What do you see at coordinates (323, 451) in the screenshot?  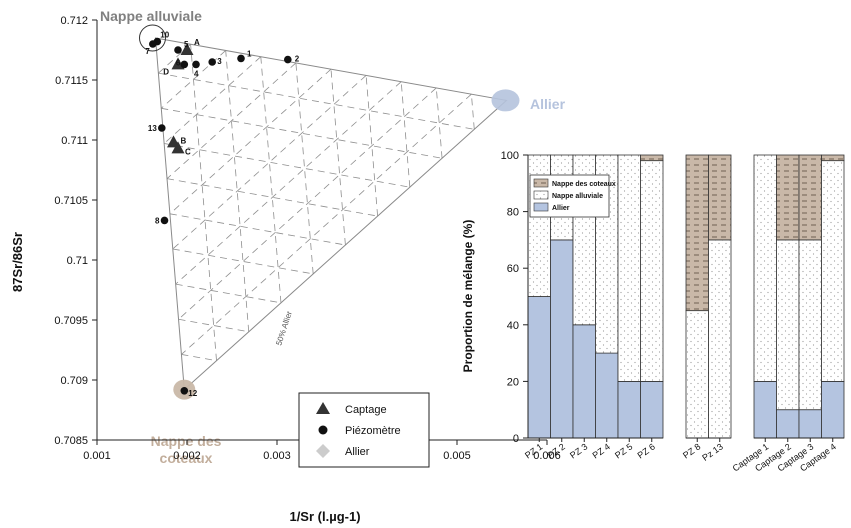 I see `legend-allier-icon` at bounding box center [323, 451].